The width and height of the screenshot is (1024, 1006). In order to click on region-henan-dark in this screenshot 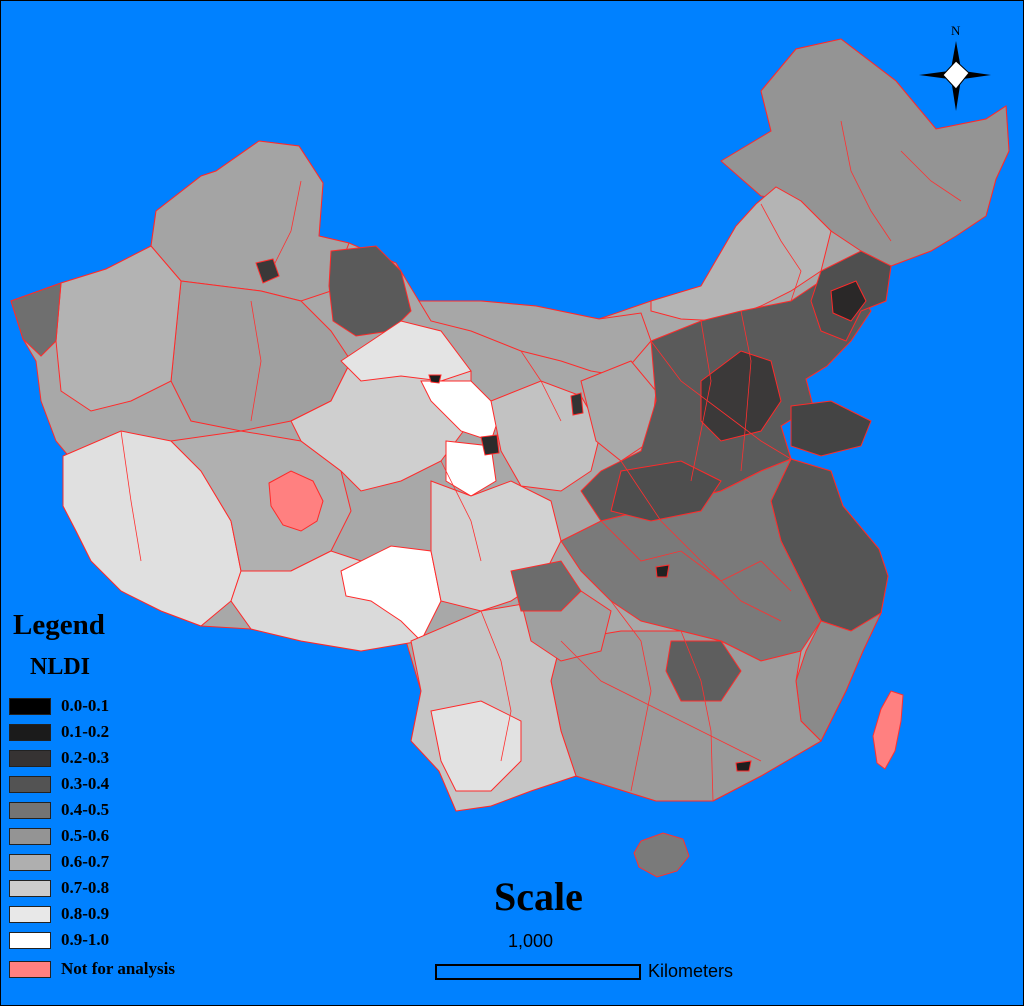, I will do `click(666, 491)`.